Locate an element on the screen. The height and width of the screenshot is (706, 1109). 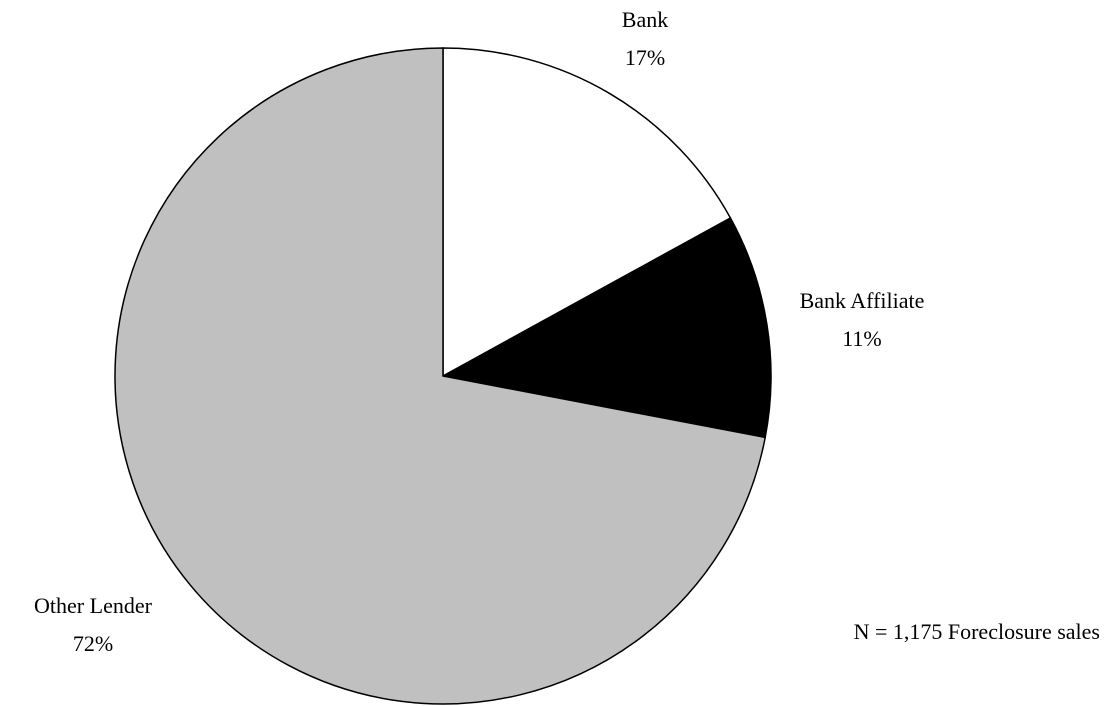
slice-label: Bank is located at coordinates (645, 19).